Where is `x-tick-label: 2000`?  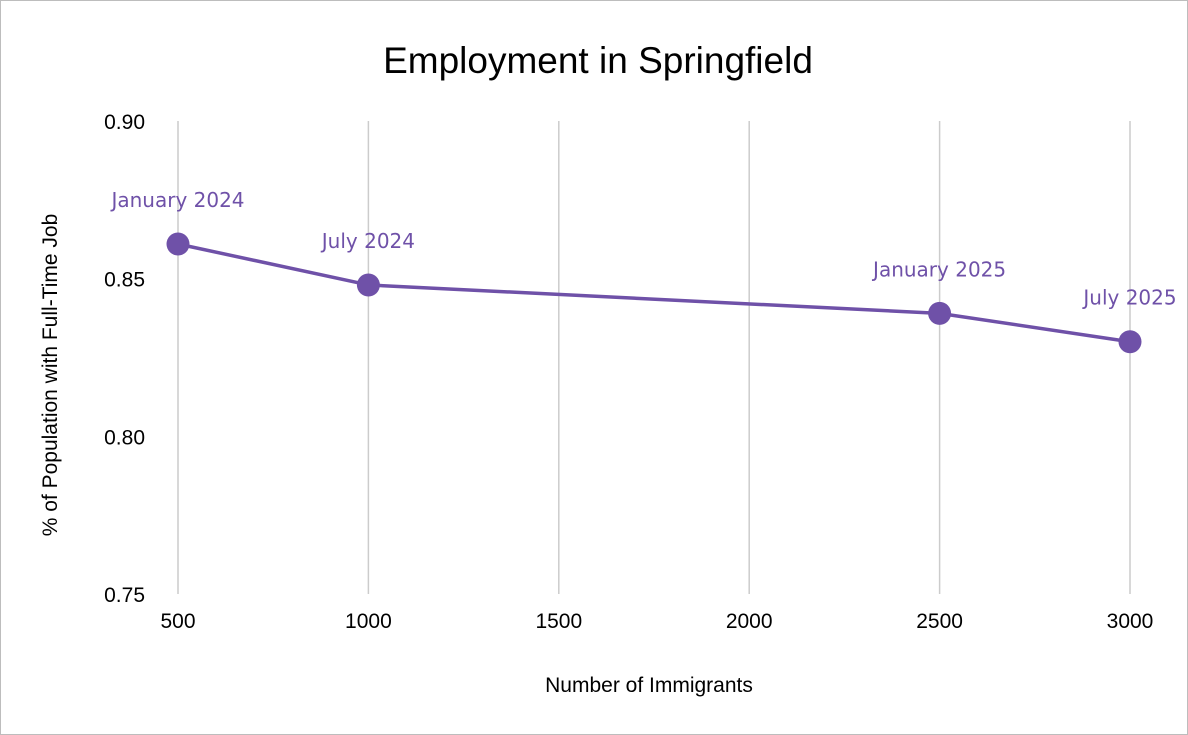 x-tick-label: 2000 is located at coordinates (749, 621).